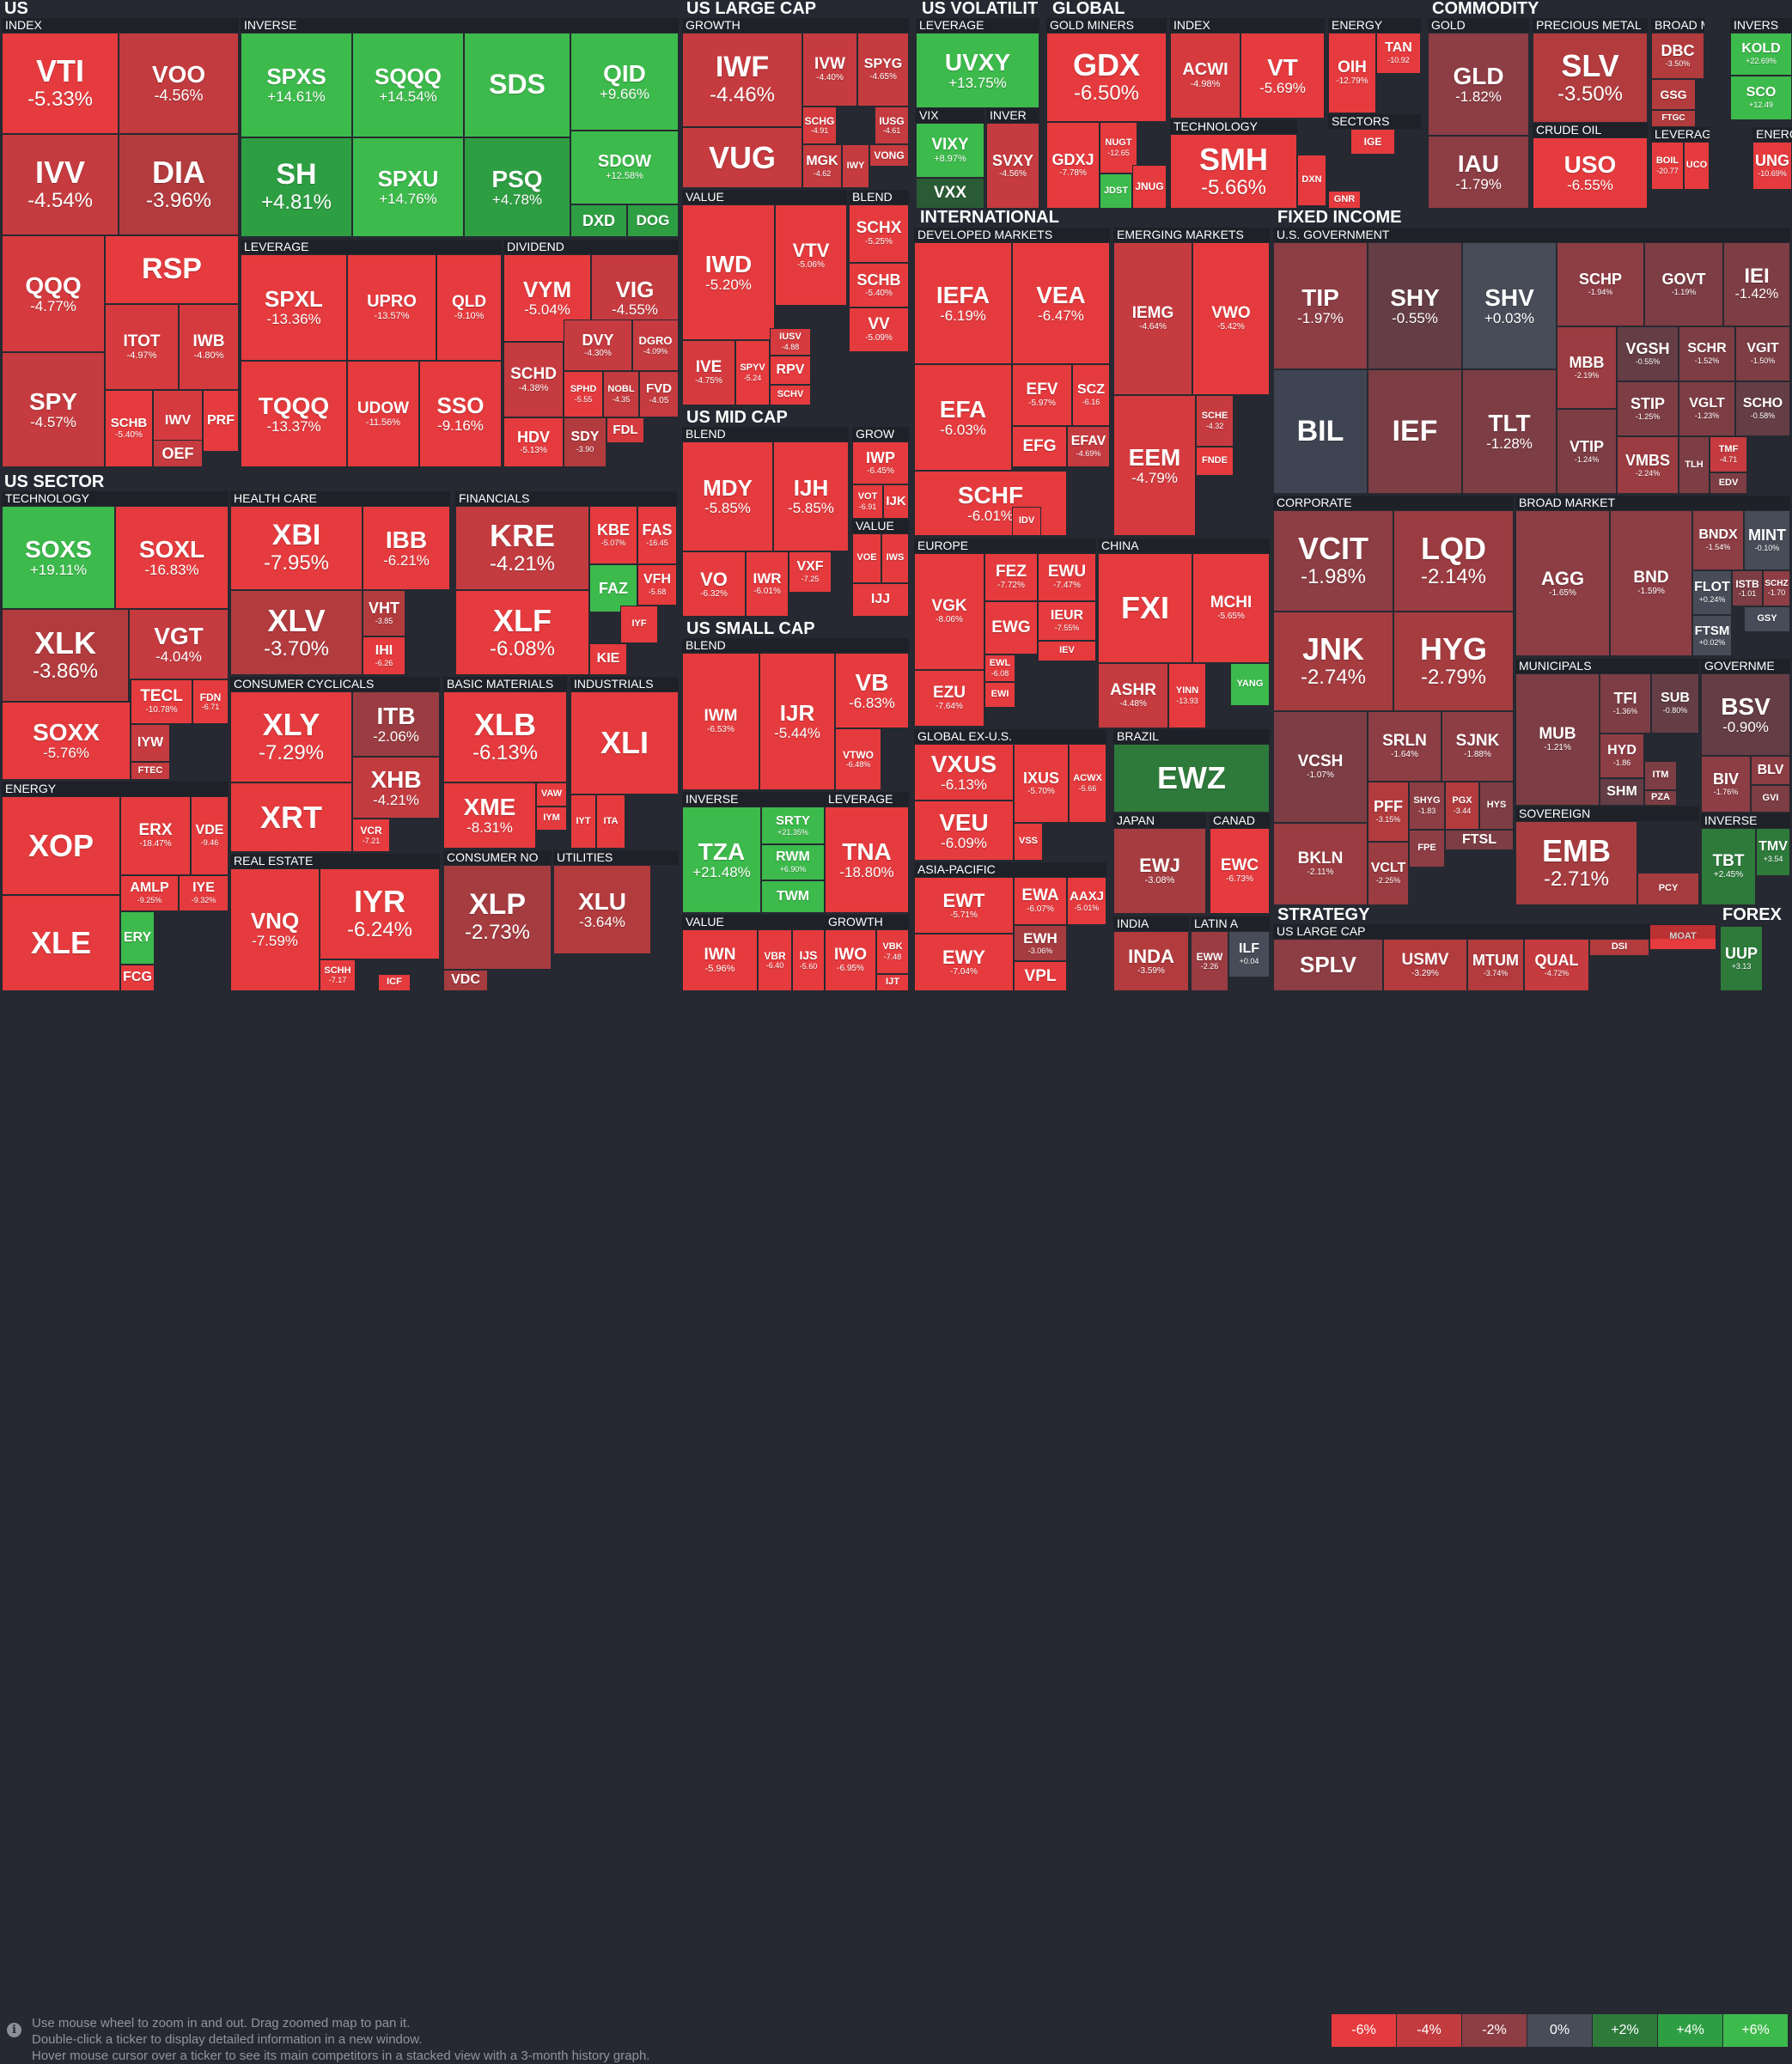 The width and height of the screenshot is (1792, 2064). Describe the element at coordinates (1478, 172) in the screenshot. I see `ticker-iau: IAU -1.79%` at that location.